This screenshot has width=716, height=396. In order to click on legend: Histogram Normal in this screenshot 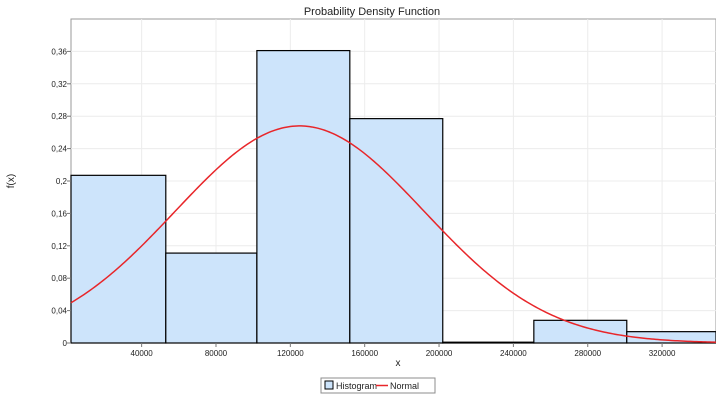, I will do `click(378, 385)`.